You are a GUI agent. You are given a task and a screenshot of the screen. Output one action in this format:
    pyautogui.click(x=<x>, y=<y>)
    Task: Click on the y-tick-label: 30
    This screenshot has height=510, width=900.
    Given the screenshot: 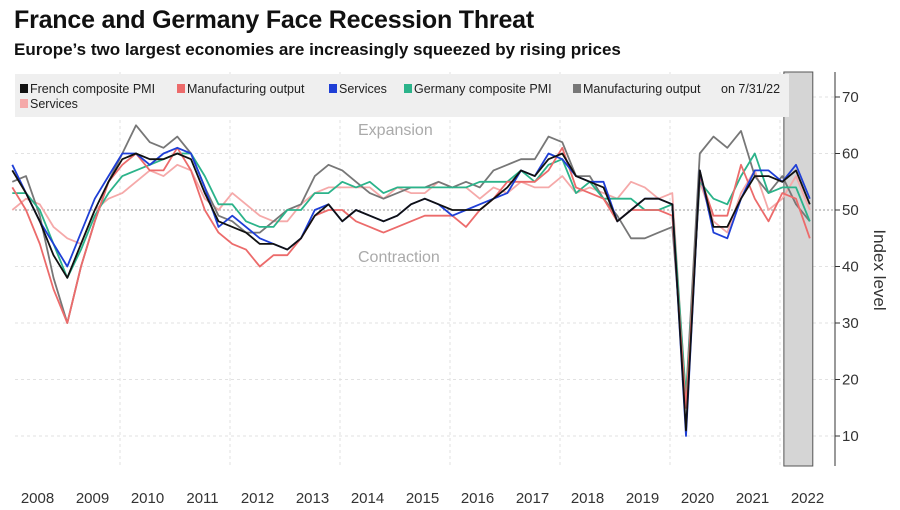 What is the action you would take?
    pyautogui.click(x=850, y=323)
    